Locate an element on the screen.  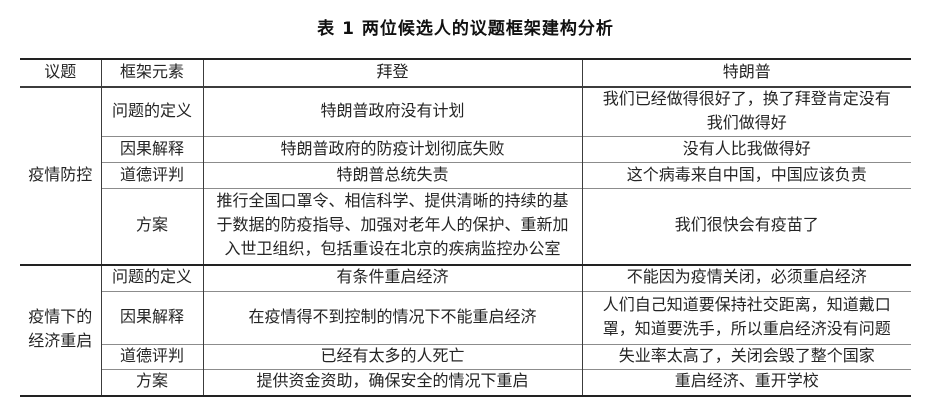
table-row: 道德评判 已经有太多的人死亡 失业率太高了，关闭会毁了整个国家 is located at coordinates (465, 357).